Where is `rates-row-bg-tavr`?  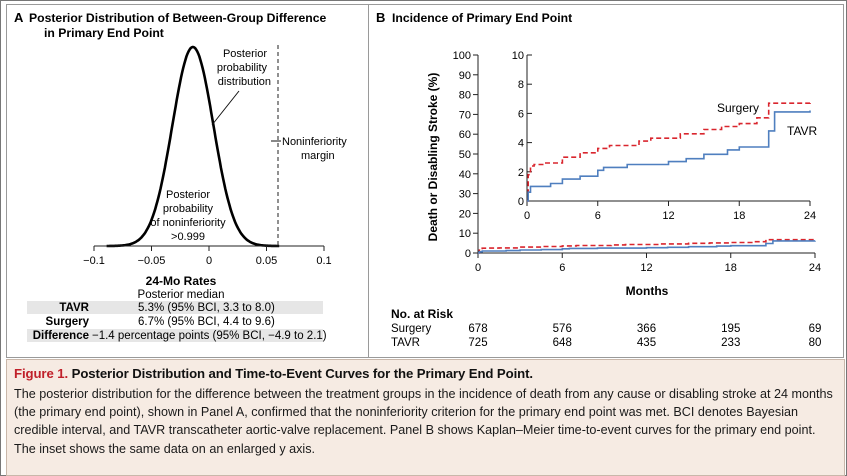
rates-row-bg-tavr is located at coordinates (175, 307).